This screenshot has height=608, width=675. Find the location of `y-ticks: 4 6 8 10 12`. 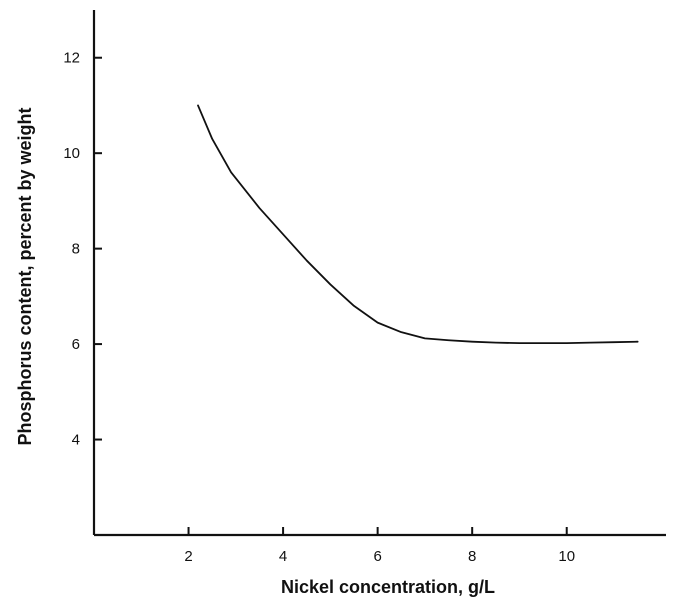

y-ticks: 4 6 8 10 12 is located at coordinates (82, 249).